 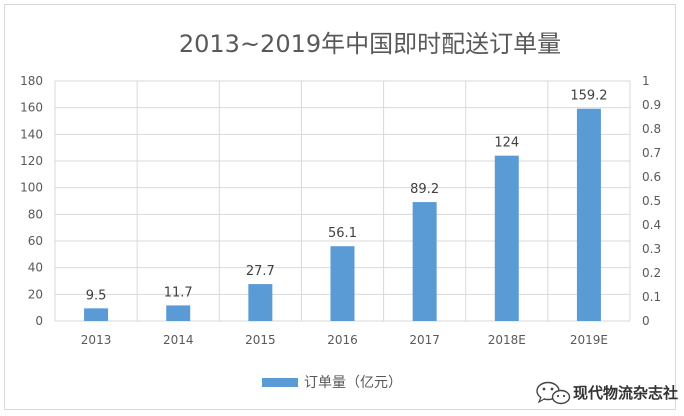 What do you see at coordinates (31, 201) in the screenshot?
I see `y-axis-left: 0 20 40 60 80 100 120 140 160 180` at bounding box center [31, 201].